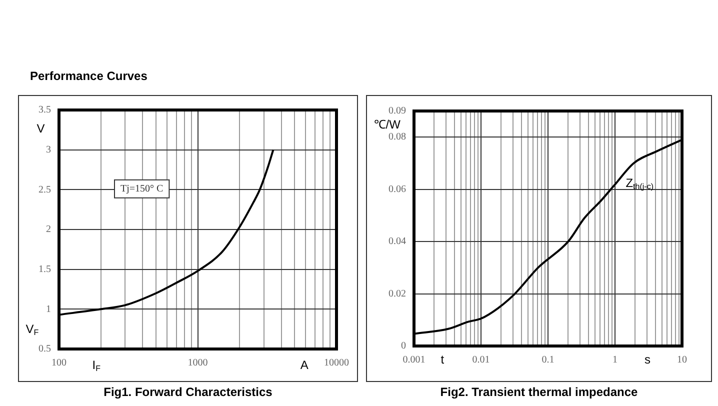  What do you see at coordinates (397, 111) in the screenshot?
I see `y-tick-label: 0.09` at bounding box center [397, 111].